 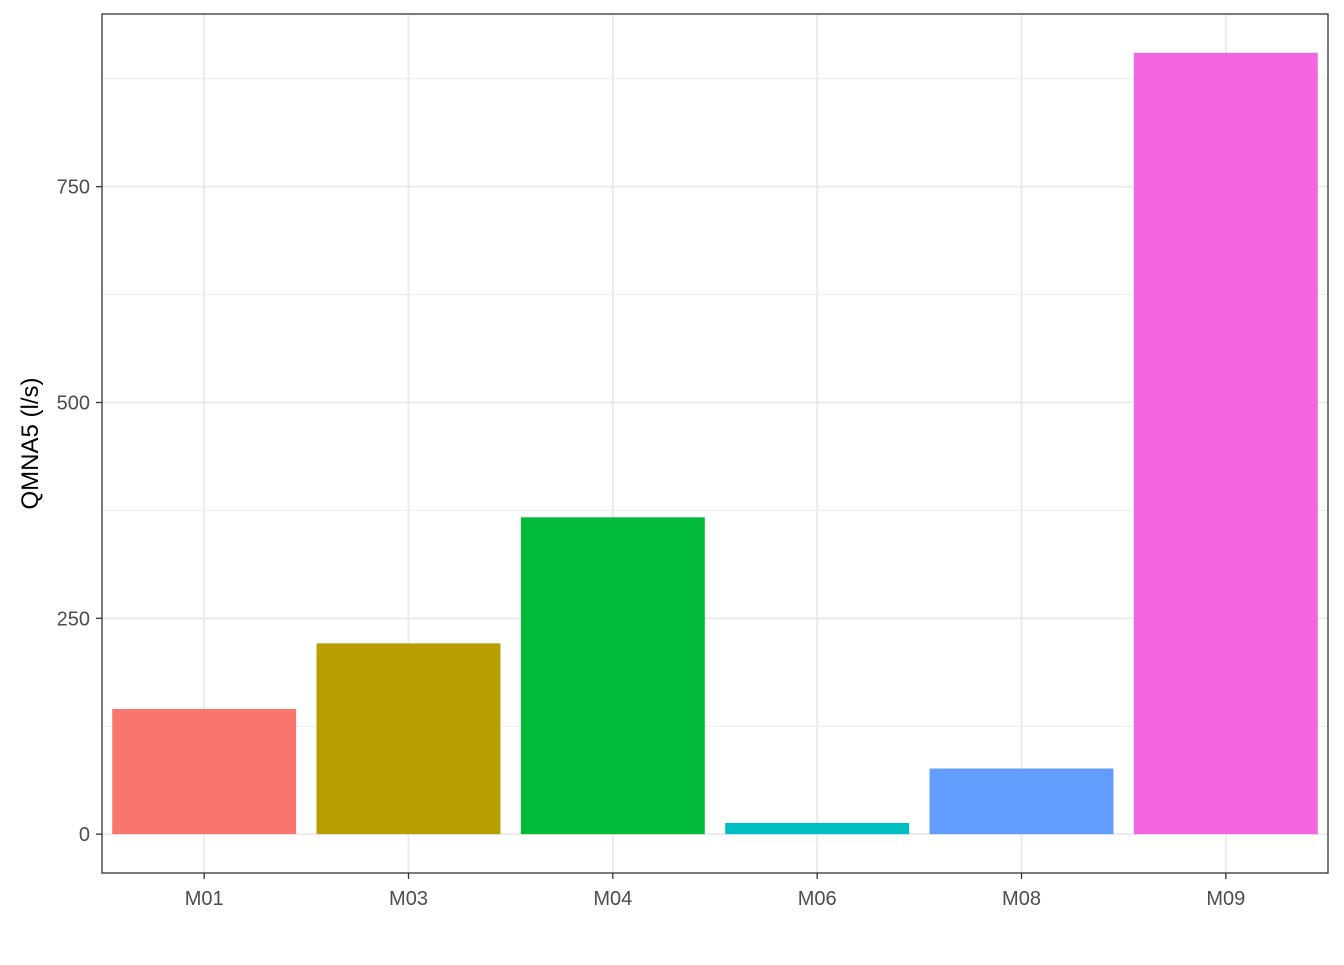 What do you see at coordinates (612, 899) in the screenshot?
I see `x-tick-label: M04` at bounding box center [612, 899].